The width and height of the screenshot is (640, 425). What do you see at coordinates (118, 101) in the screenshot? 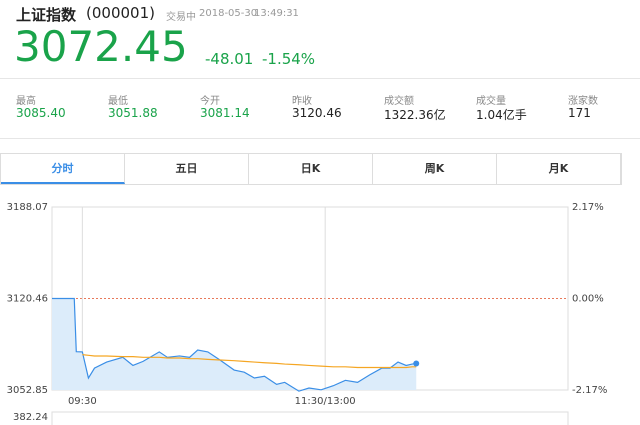
I see `stat-label: 最低` at bounding box center [118, 101].